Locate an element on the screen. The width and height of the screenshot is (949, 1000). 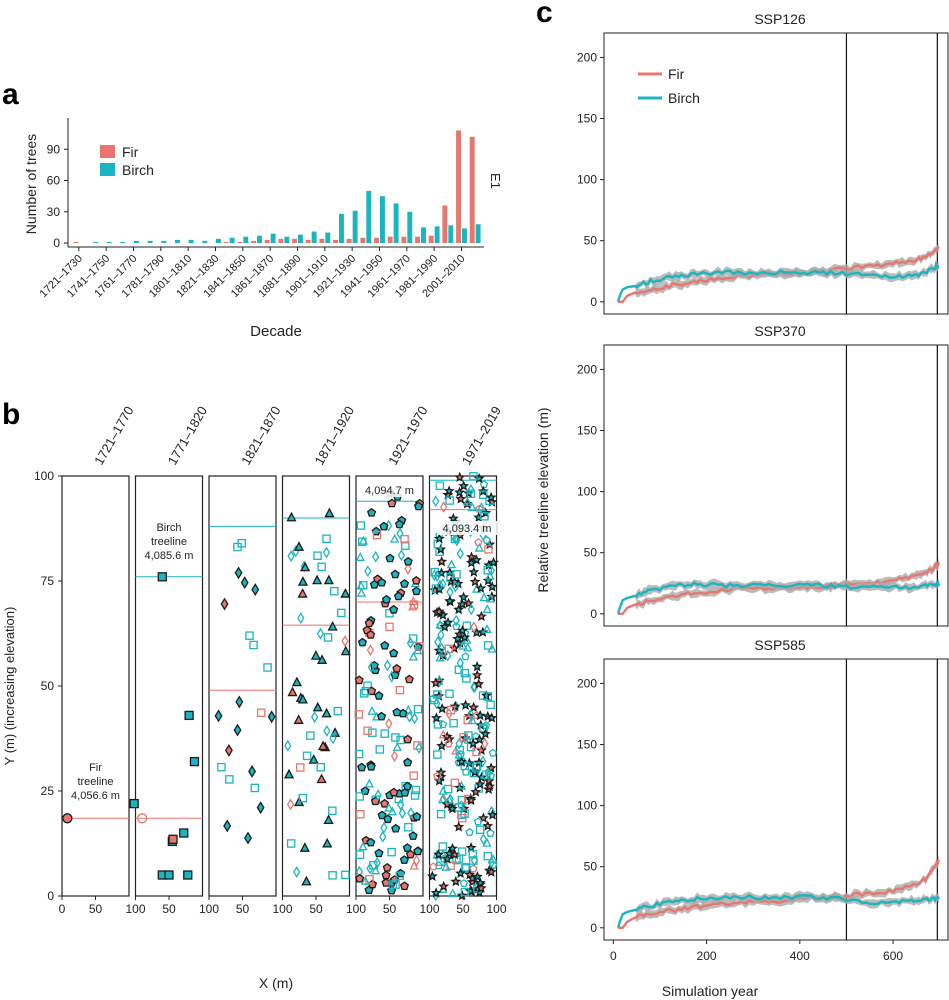
treeline-annotation: 4,085.6 m is located at coordinates (169, 556).